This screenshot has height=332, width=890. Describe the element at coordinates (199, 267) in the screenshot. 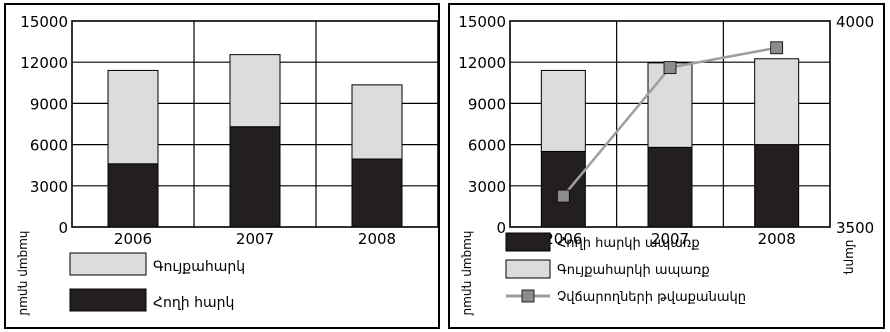

I see `legend-label: Գույքահարկ` at that location.